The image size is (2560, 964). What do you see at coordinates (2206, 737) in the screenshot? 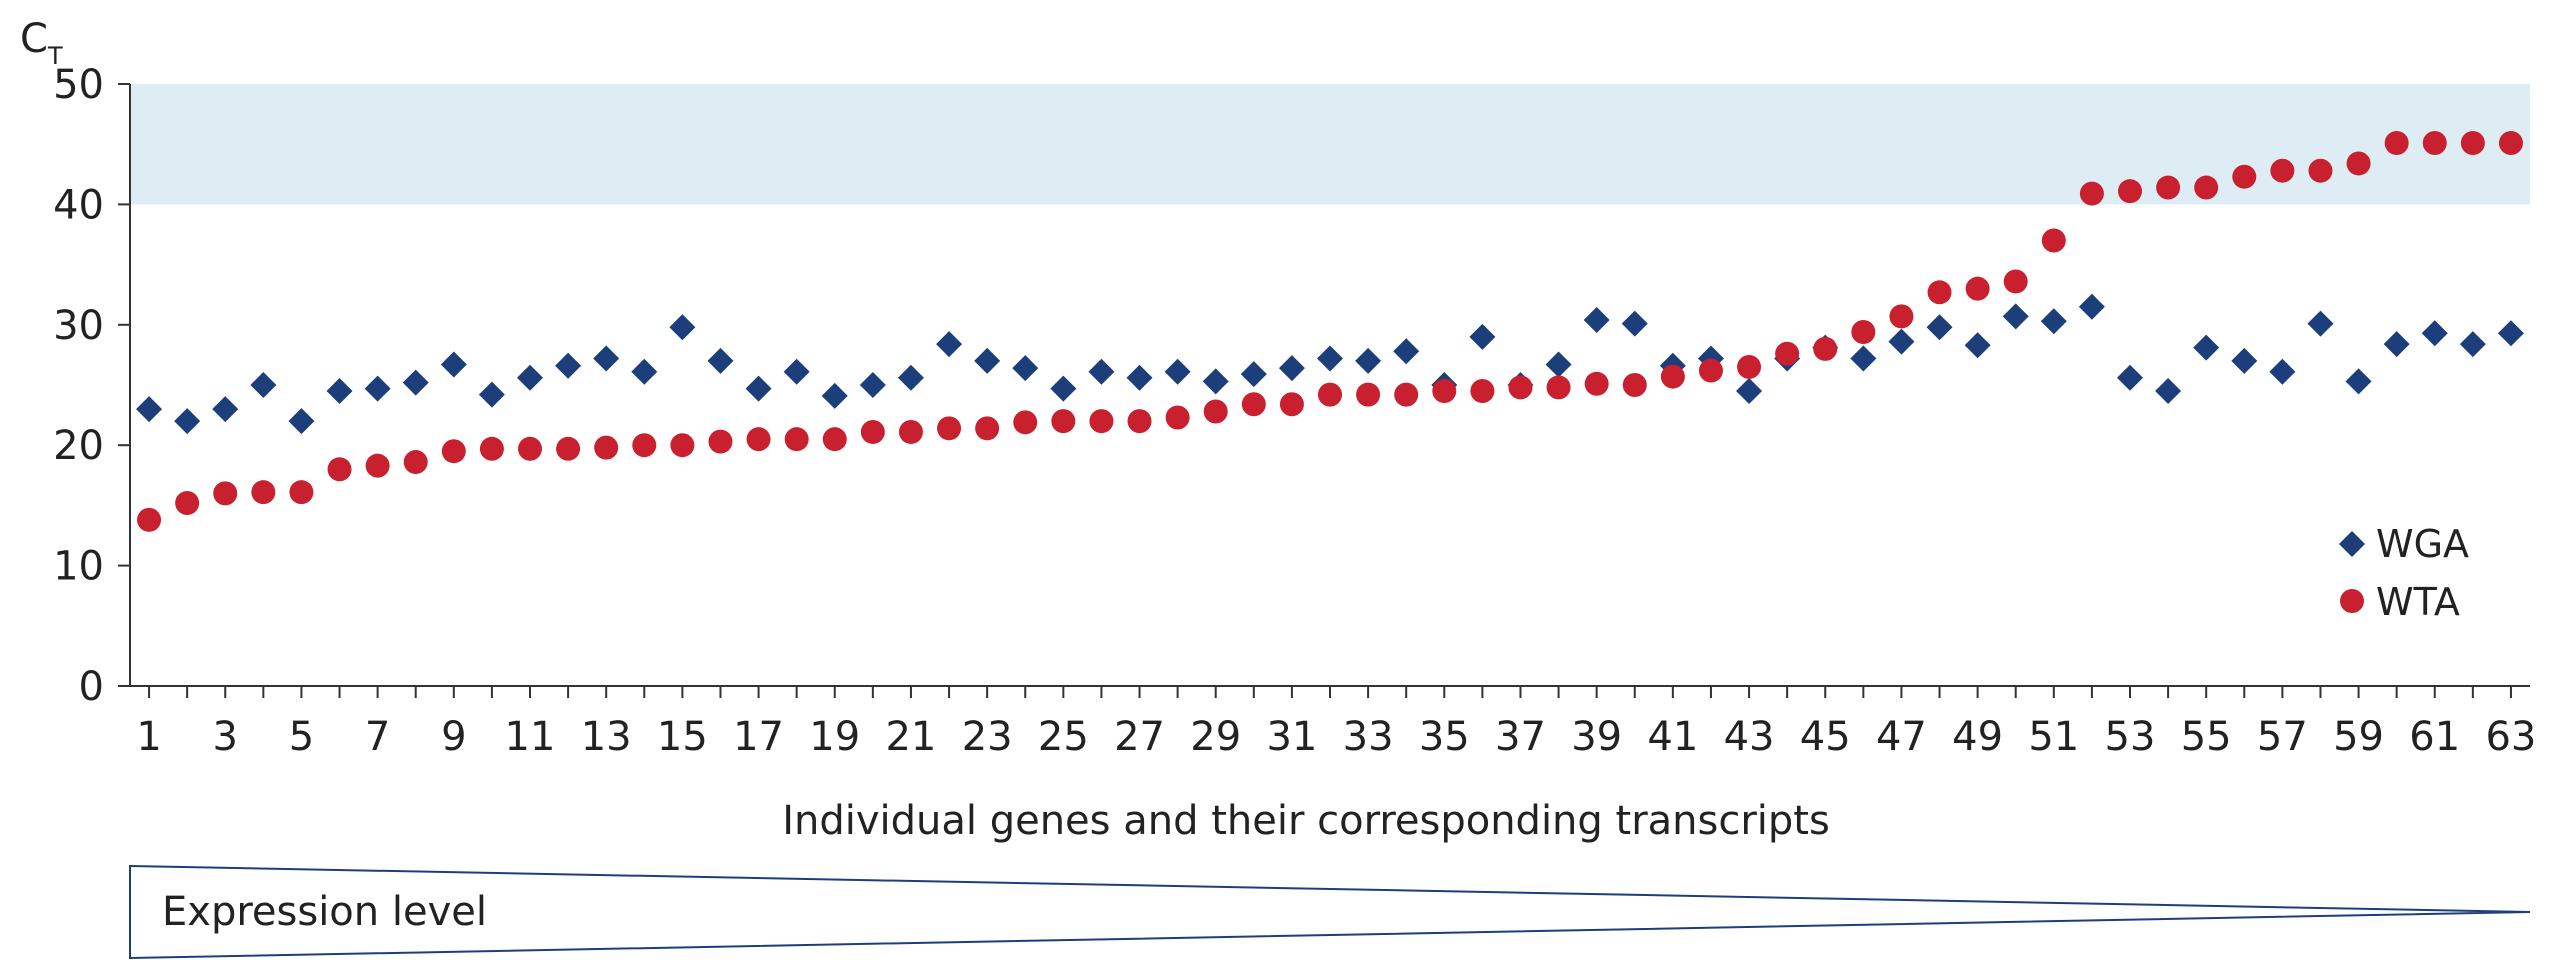
I see `x-tick-label: 55` at bounding box center [2206, 737].